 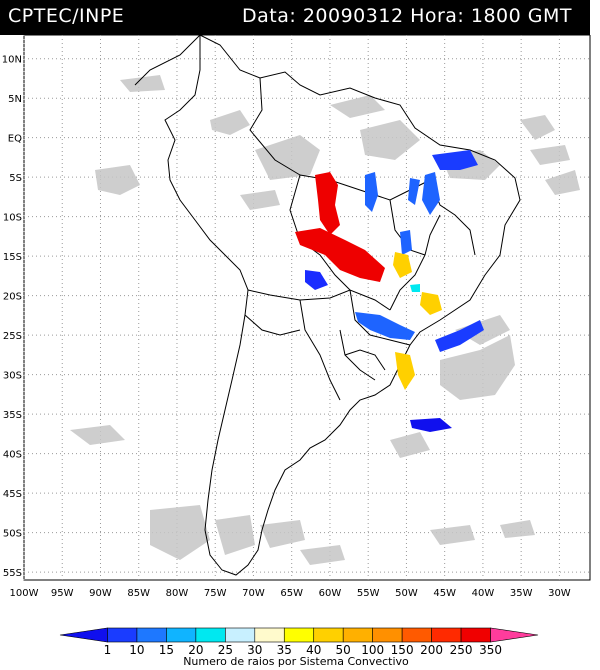 What do you see at coordinates (12, 336) in the screenshot?
I see `latitude-tick-label: 25S` at bounding box center [12, 336].